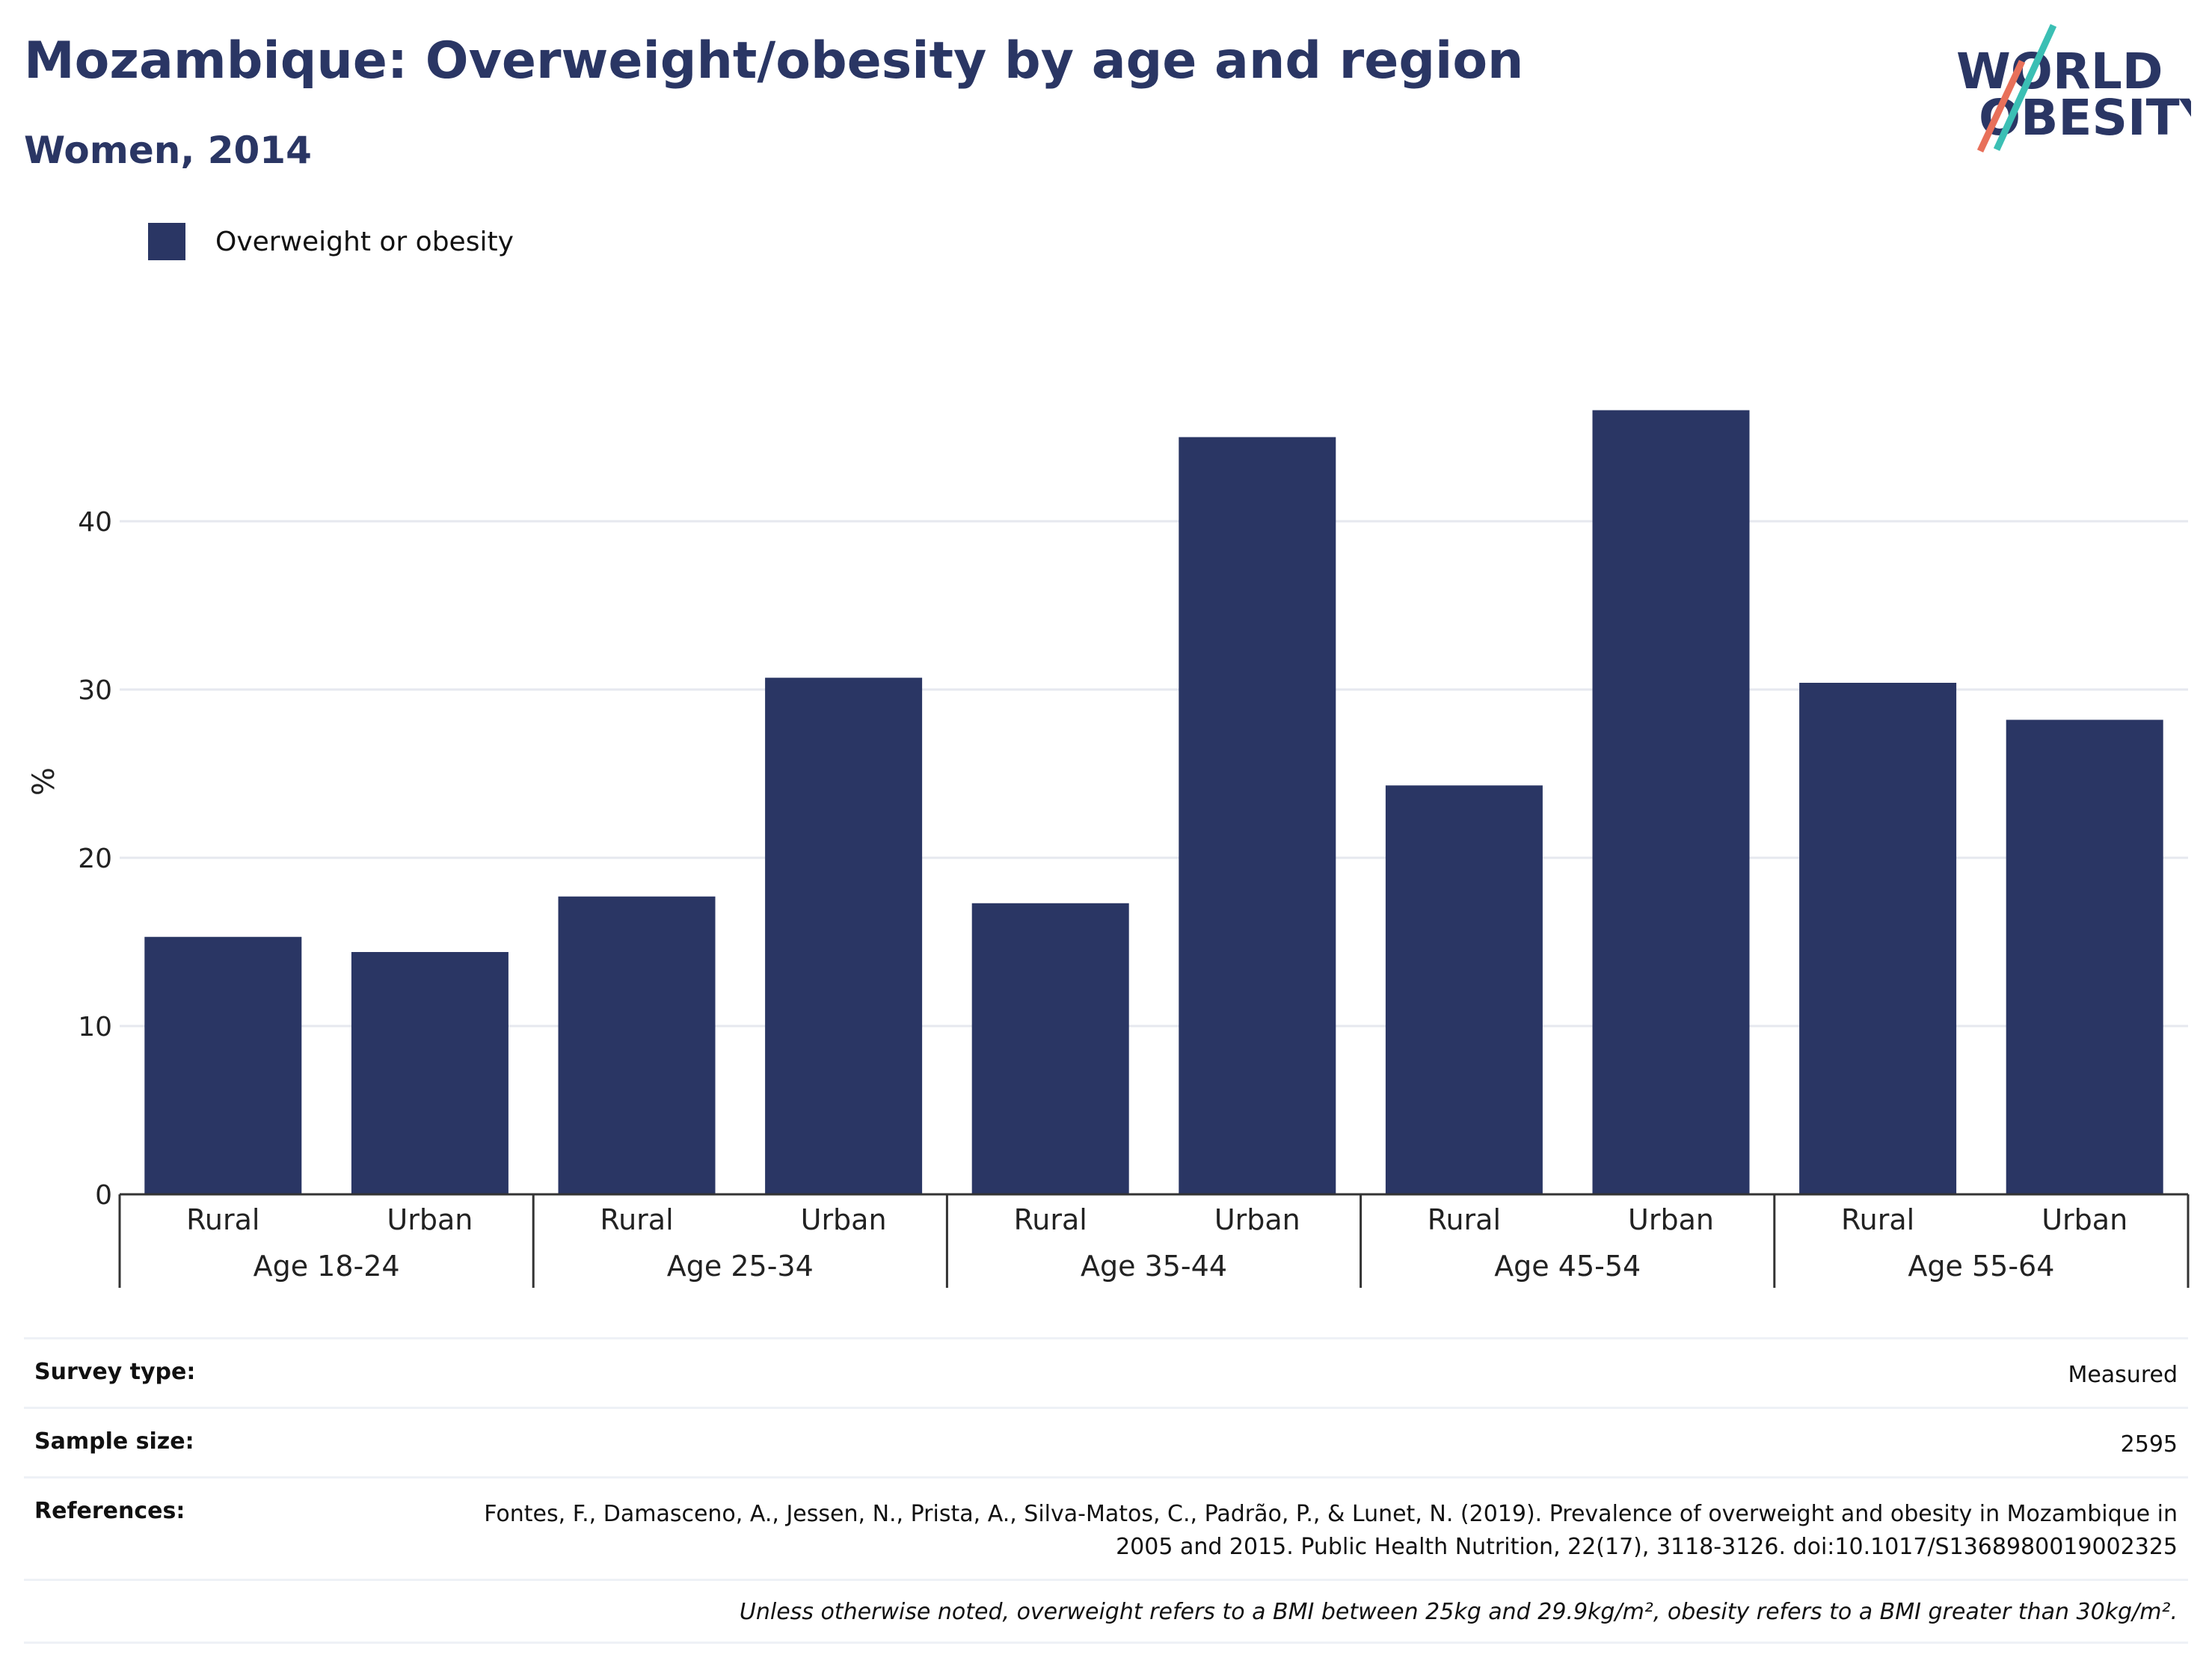  I want to click on legend-swatch, so click(166, 241).